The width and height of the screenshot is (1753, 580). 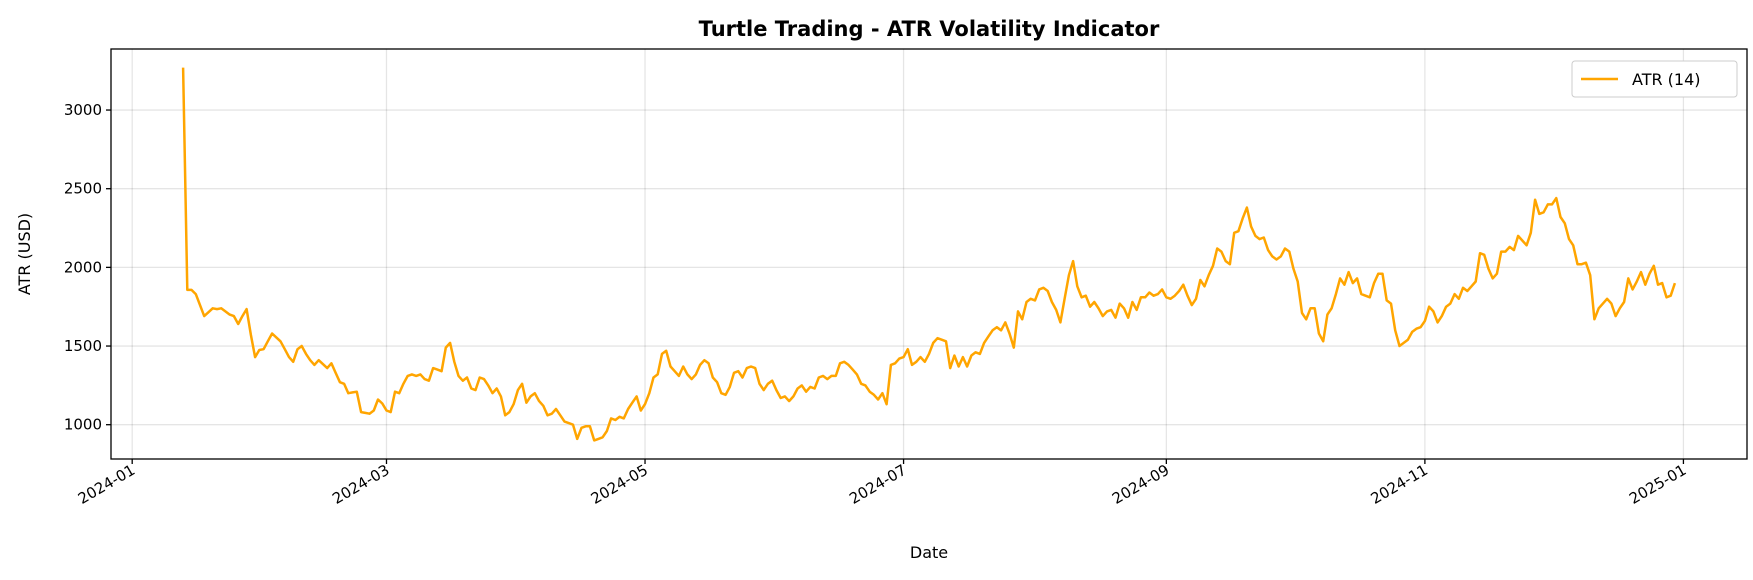 What do you see at coordinates (1657, 484) in the screenshot?
I see `x-tick-label: 2025-01` at bounding box center [1657, 484].